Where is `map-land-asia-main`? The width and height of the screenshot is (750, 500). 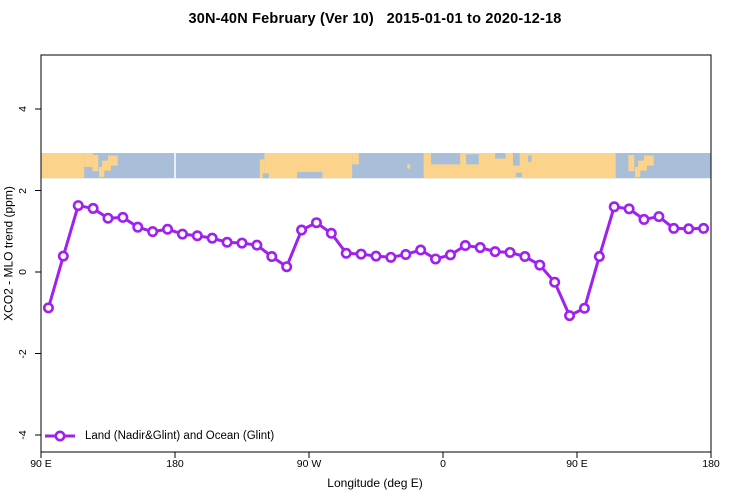 map-land-asia-main is located at coordinates (63, 166).